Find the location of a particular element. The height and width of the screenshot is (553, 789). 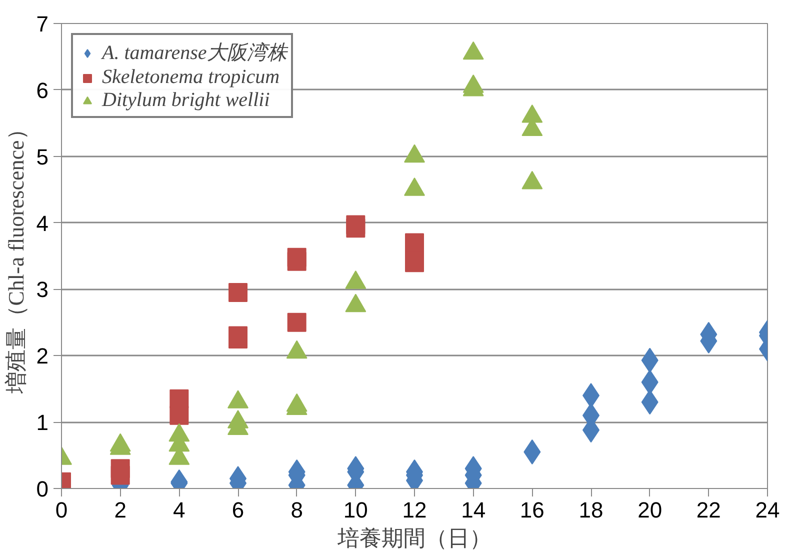

y-tick-label: 6 is located at coordinates (42, 90).